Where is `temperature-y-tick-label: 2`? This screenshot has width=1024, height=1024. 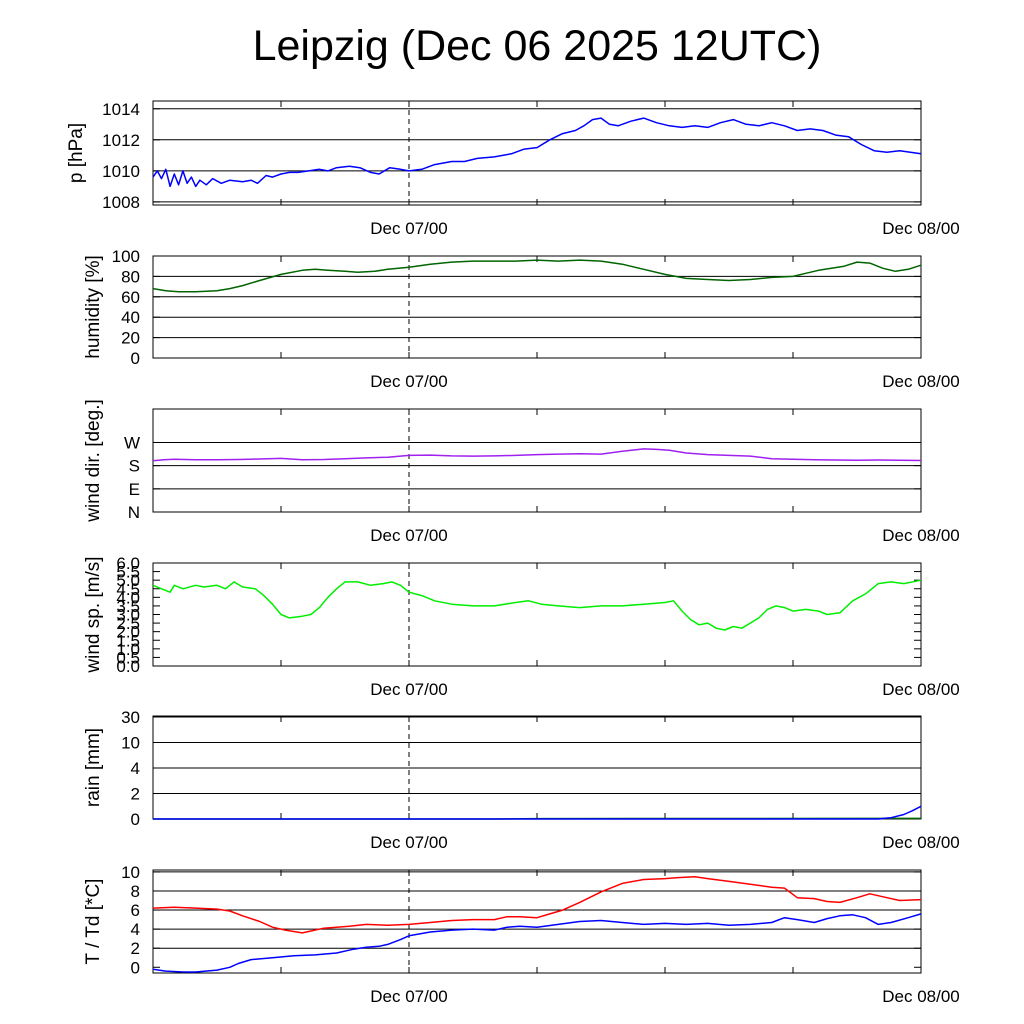 temperature-y-tick-label: 2 is located at coordinates (135, 948).